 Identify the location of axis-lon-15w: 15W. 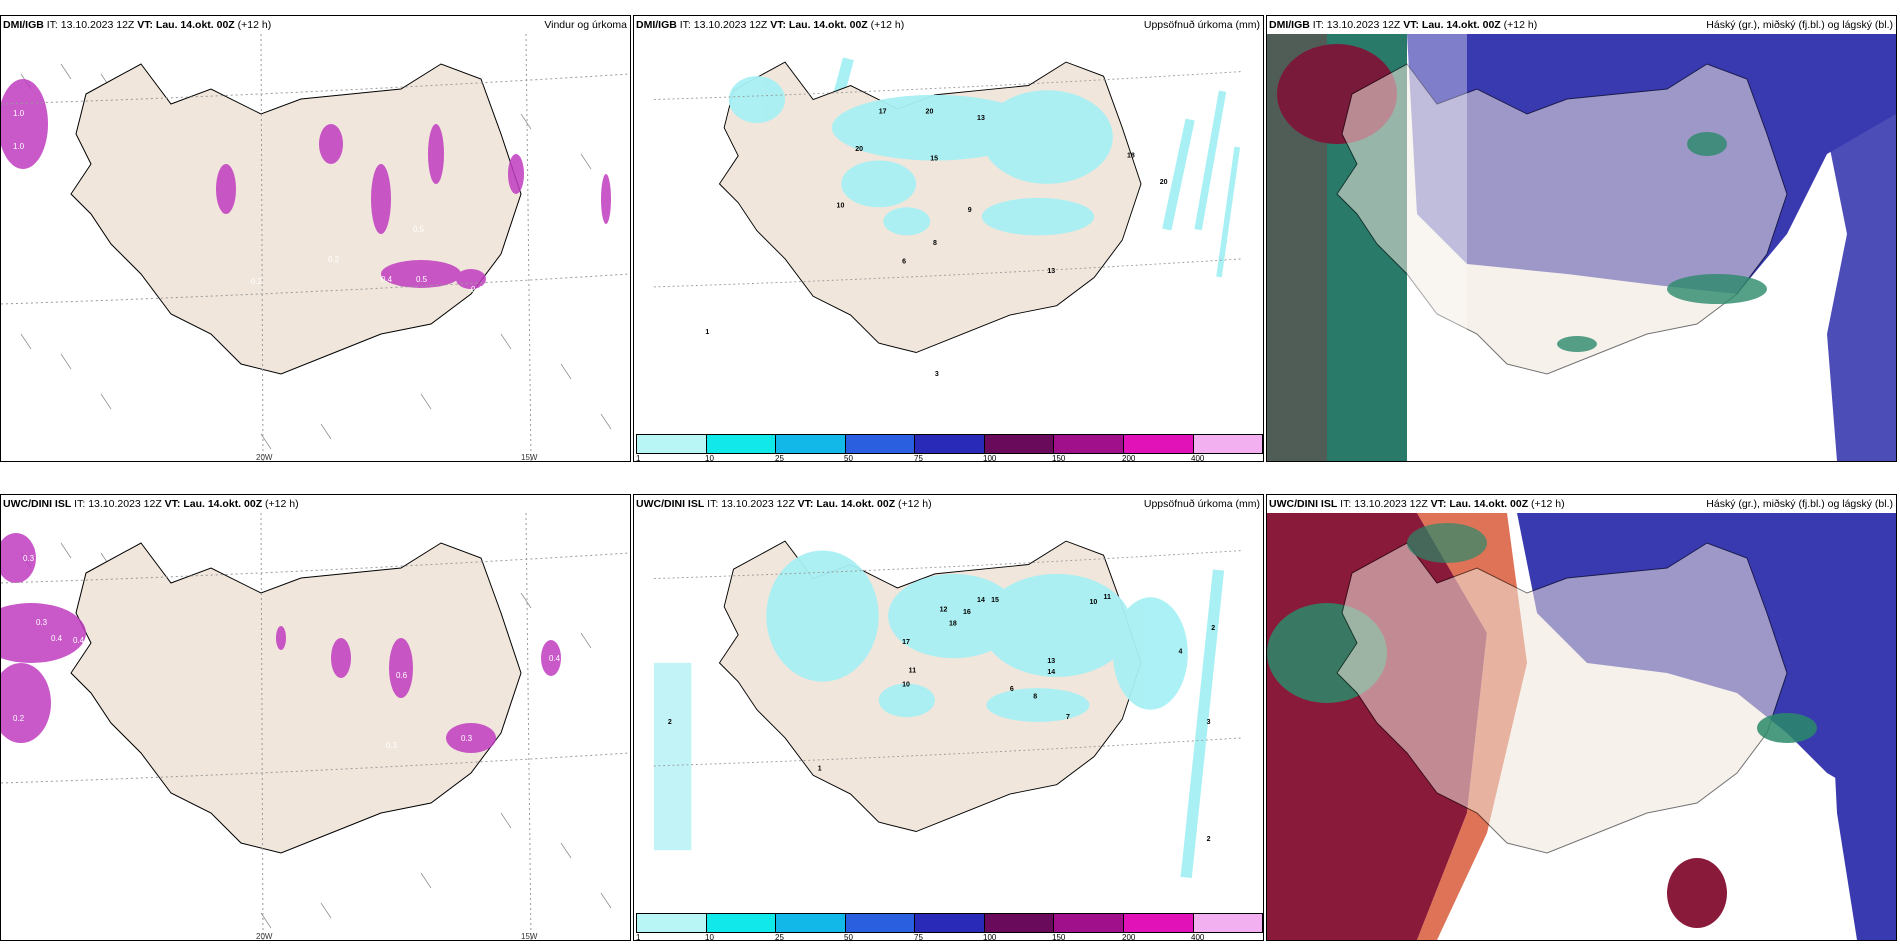
(529, 936).